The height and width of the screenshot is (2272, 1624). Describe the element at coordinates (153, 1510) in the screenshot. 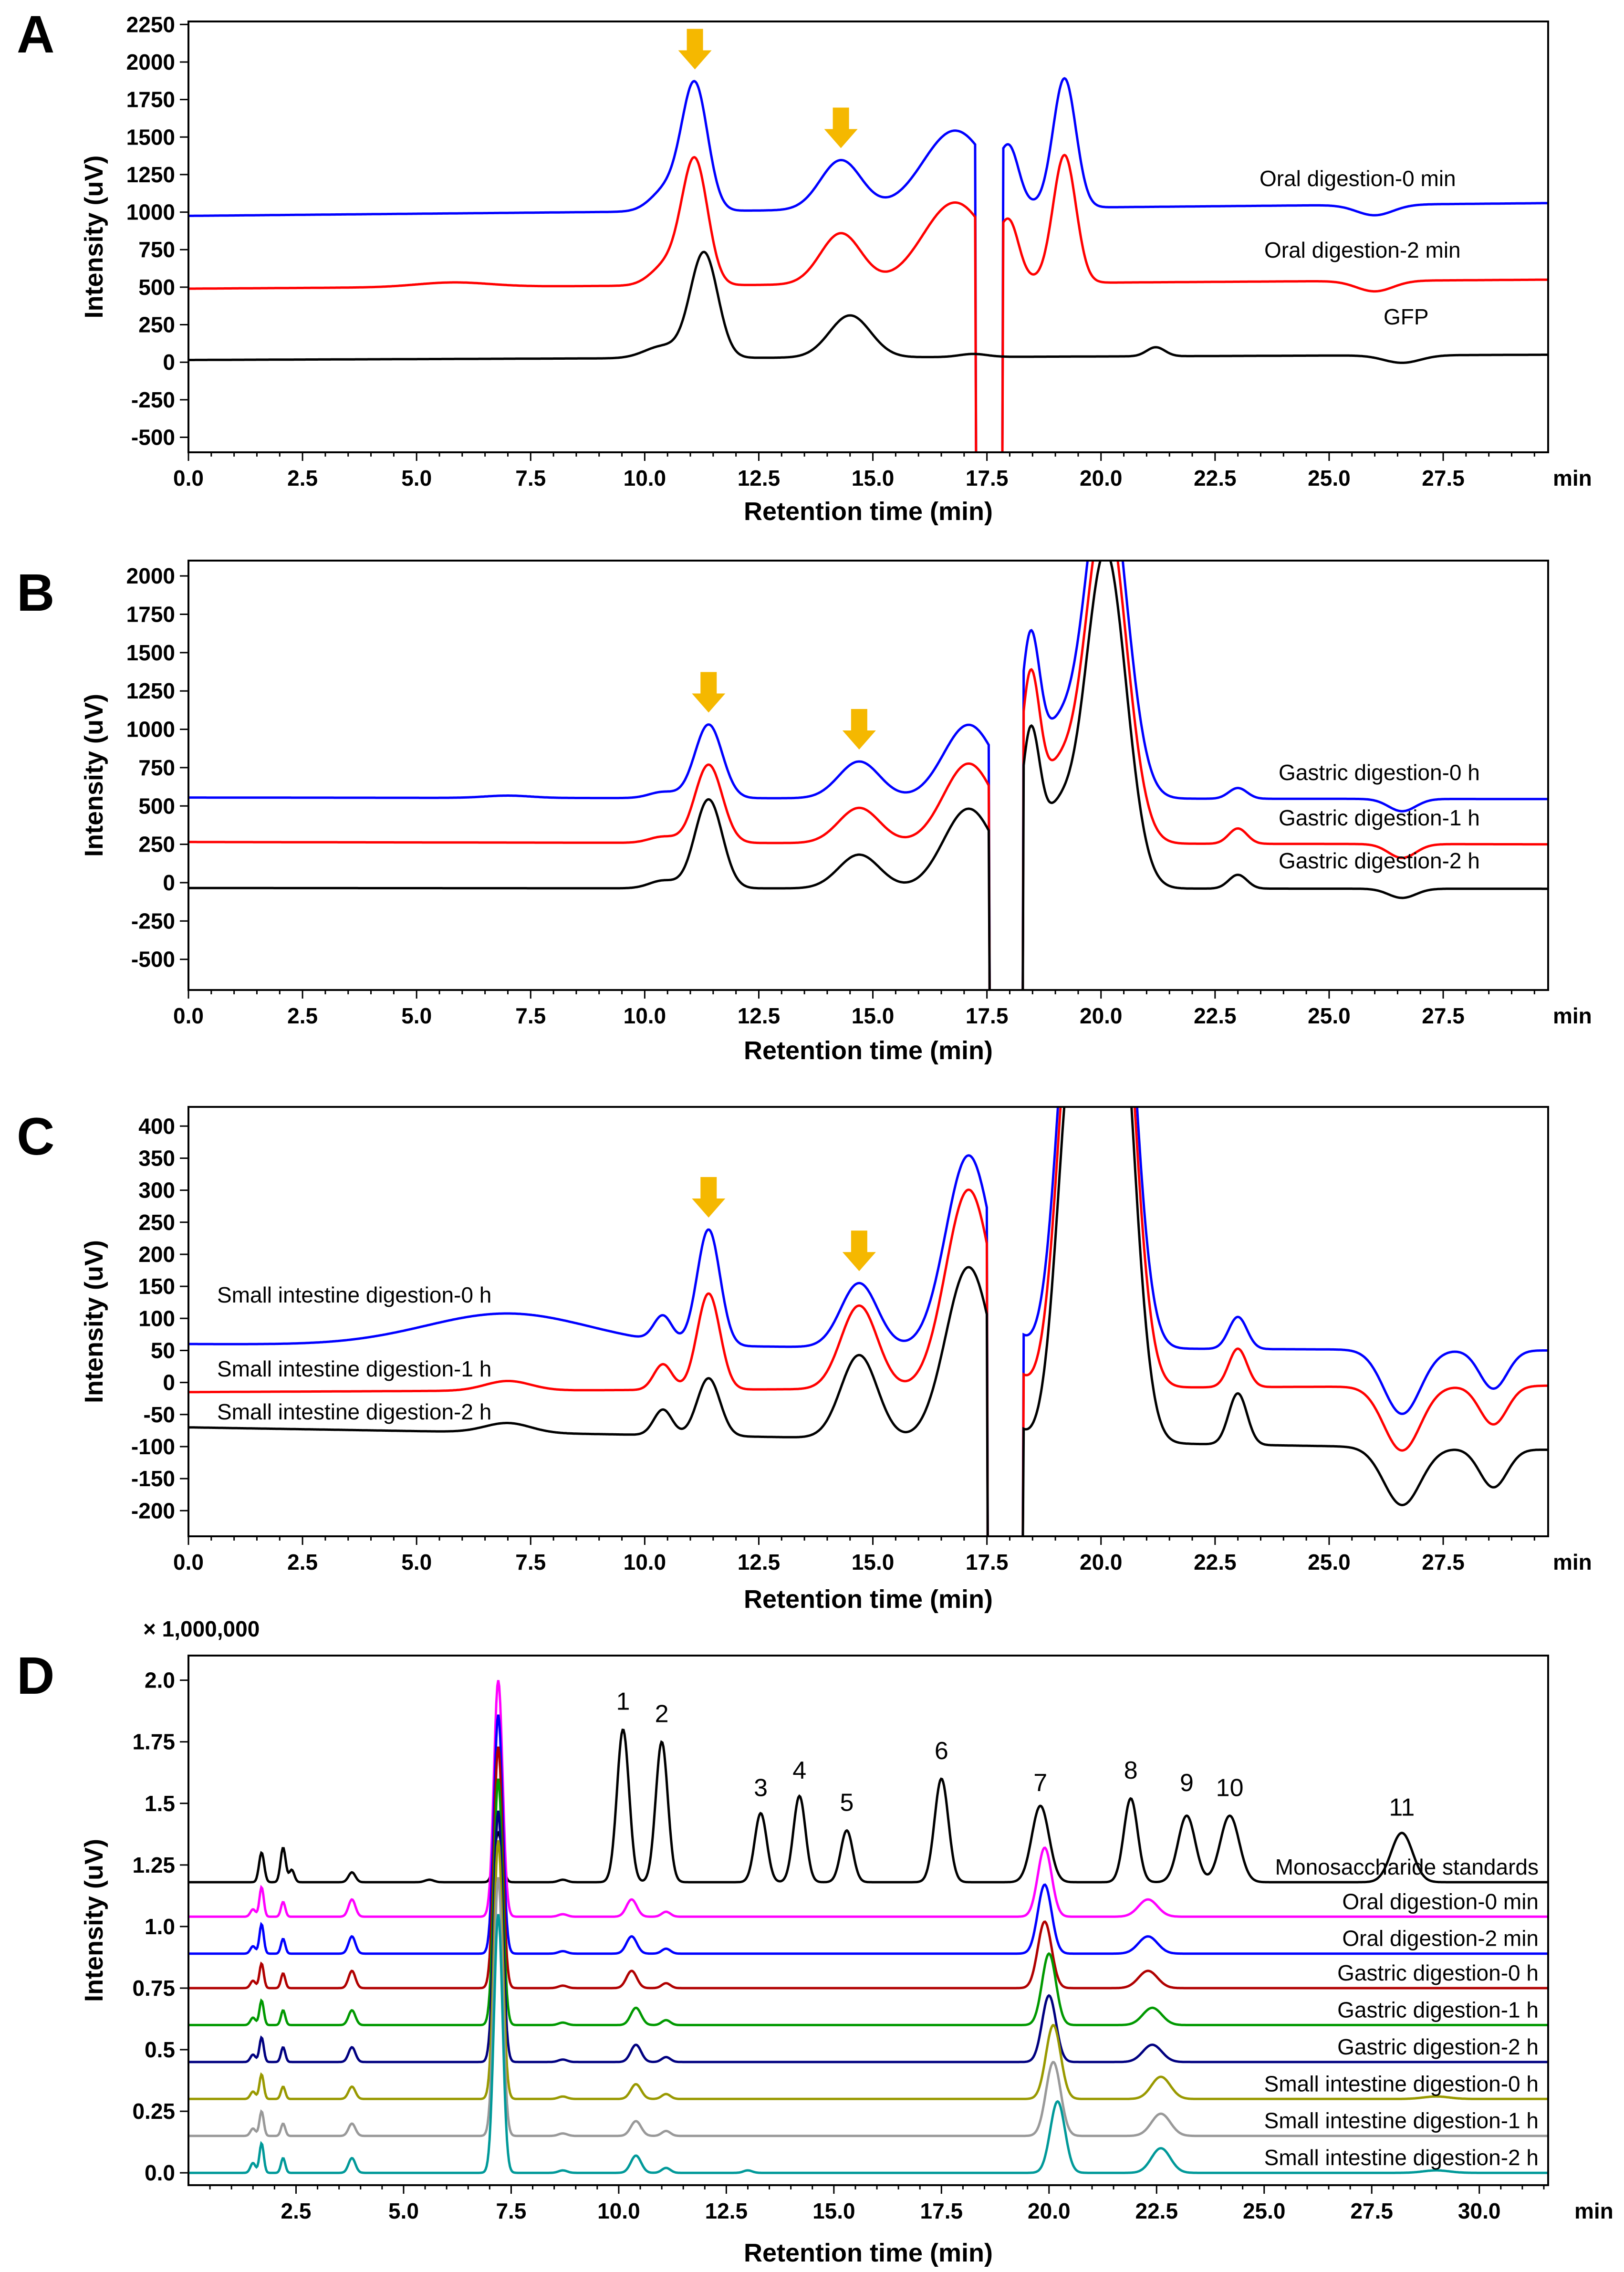

I see `y-tick-label: -200` at that location.